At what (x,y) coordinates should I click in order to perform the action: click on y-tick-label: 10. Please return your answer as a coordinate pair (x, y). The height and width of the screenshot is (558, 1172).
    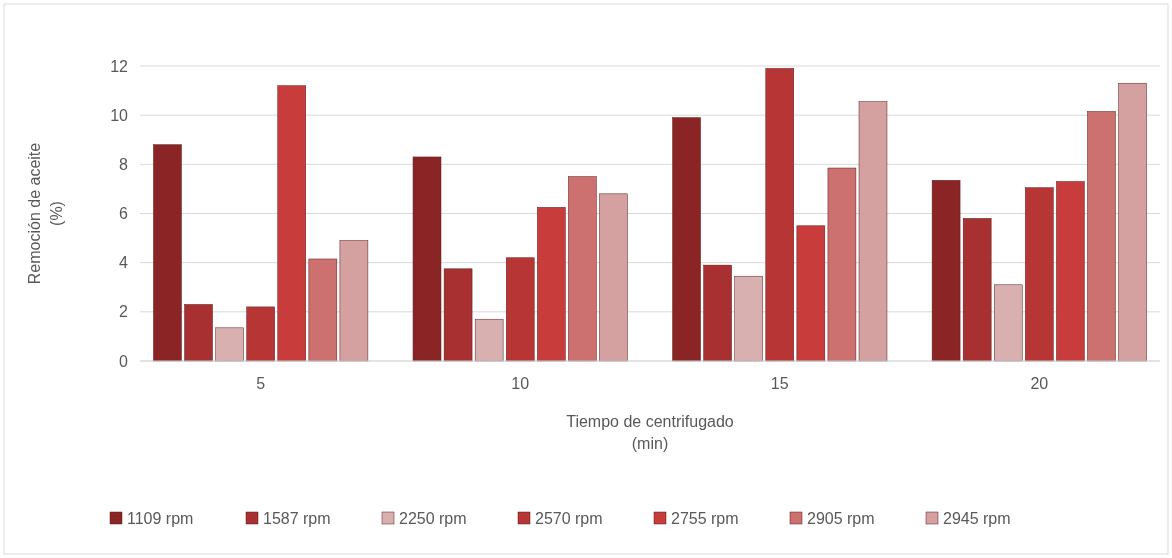
    Looking at the image, I should click on (119, 115).